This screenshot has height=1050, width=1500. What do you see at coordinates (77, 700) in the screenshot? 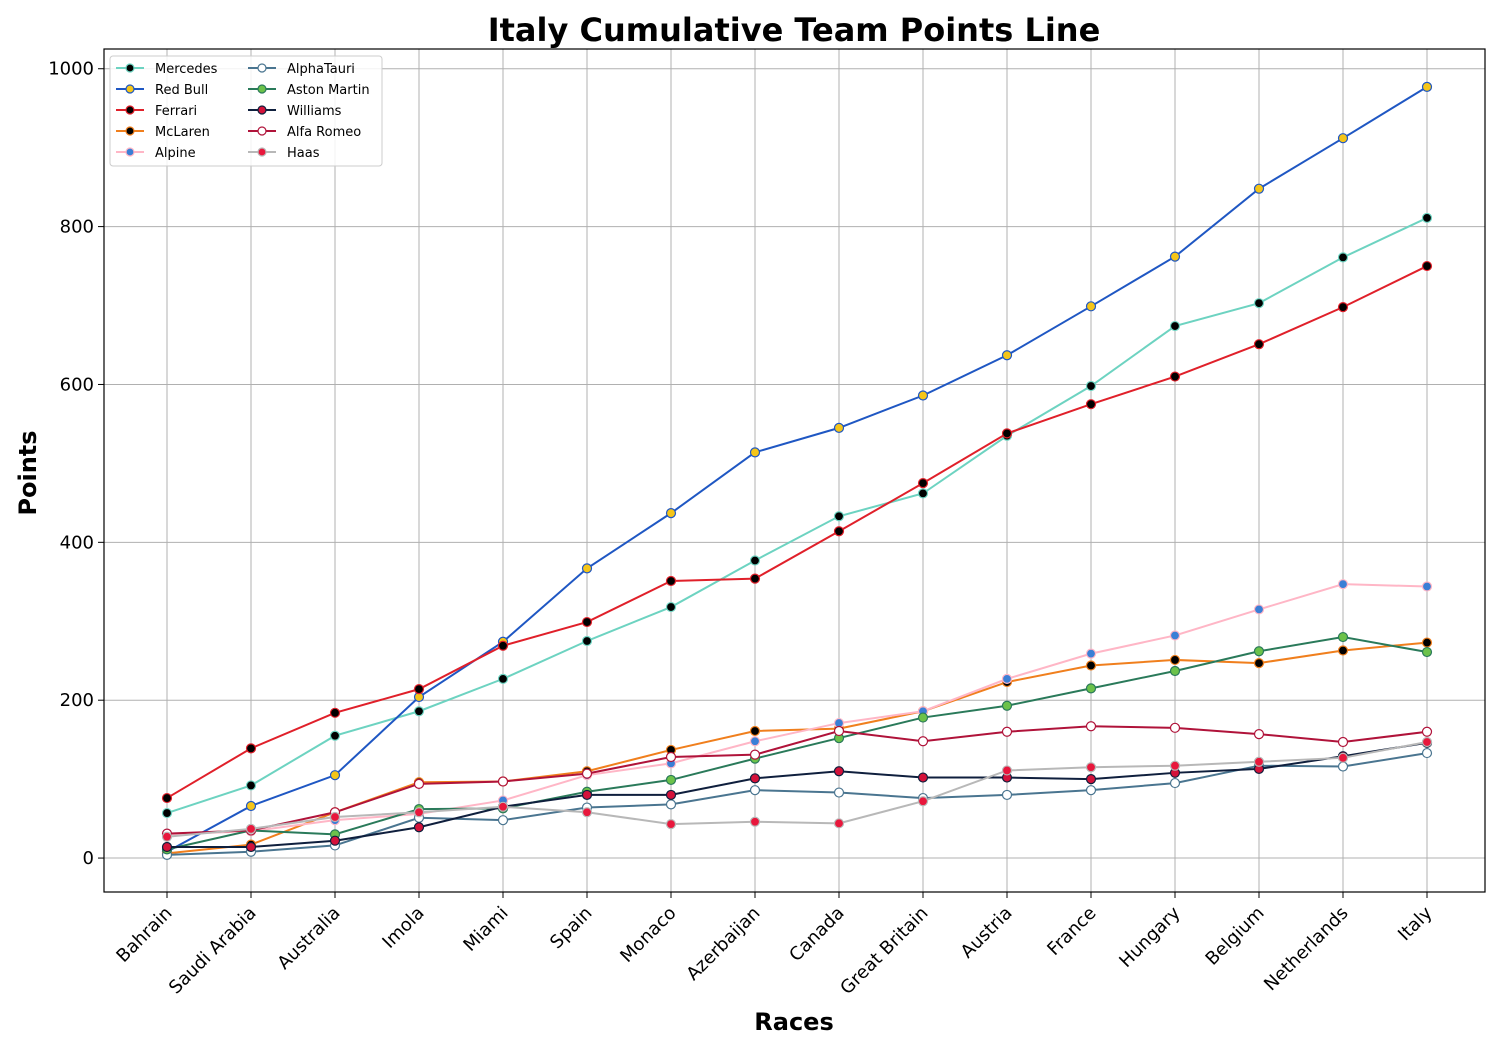
I see `y-tick-label: 200` at bounding box center [77, 700].